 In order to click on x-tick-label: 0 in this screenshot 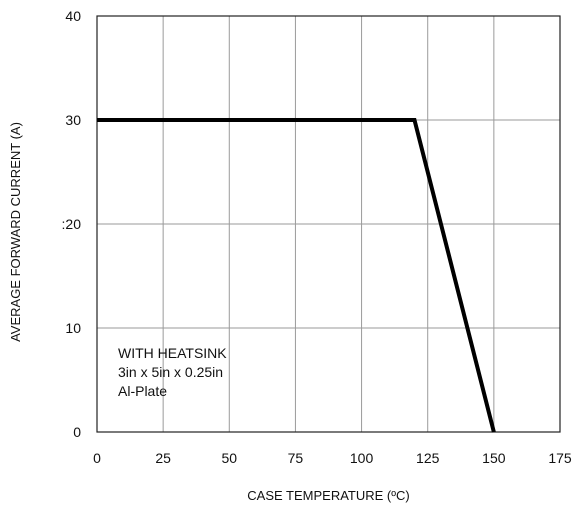, I will do `click(97, 458)`.